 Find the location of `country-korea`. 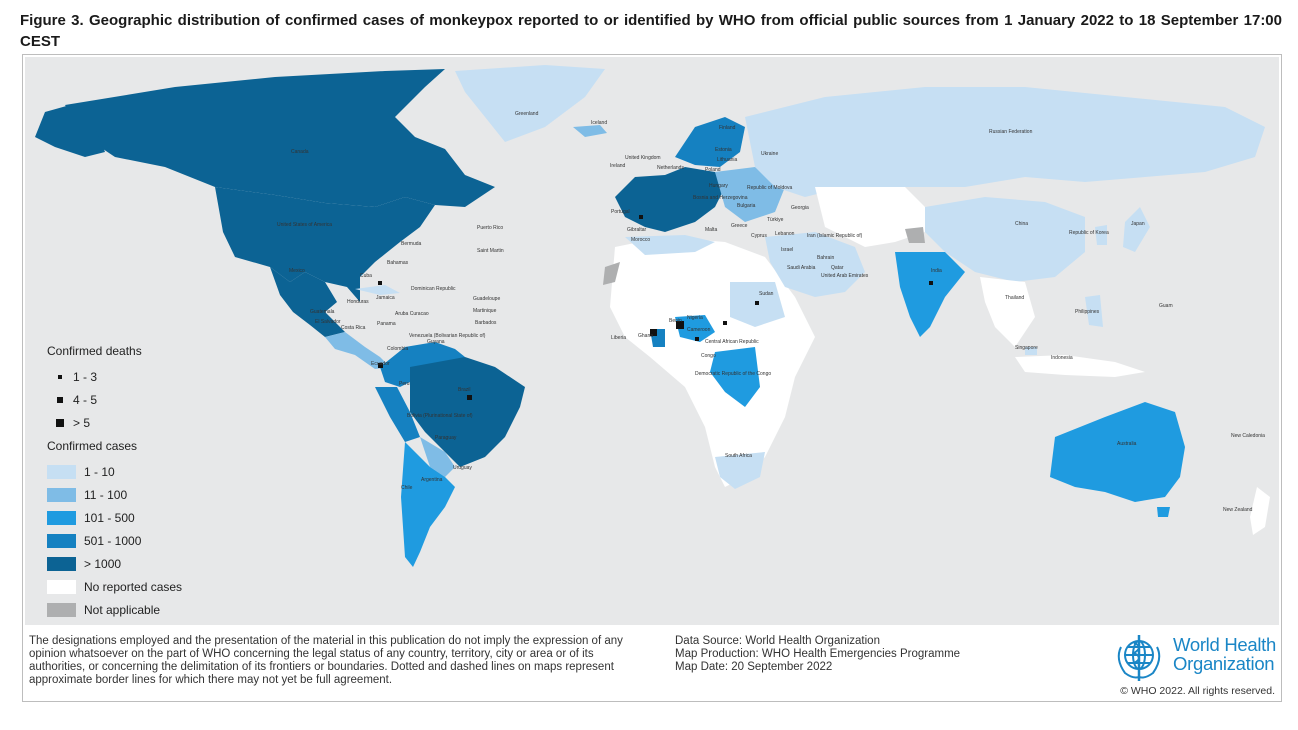

country-korea is located at coordinates (1101, 235).